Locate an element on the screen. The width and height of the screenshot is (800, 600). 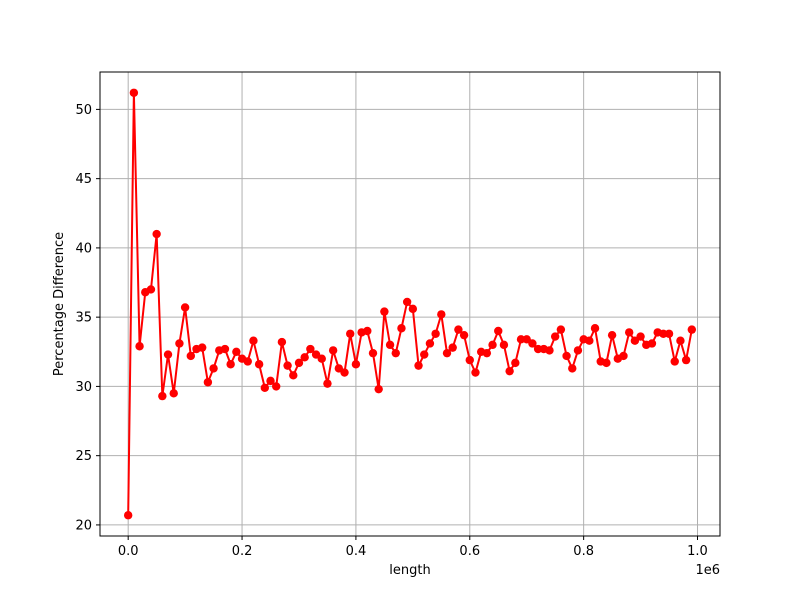
x-axis-label: length is located at coordinates (409, 570).